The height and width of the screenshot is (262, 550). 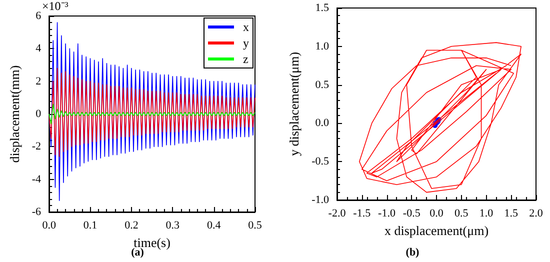 What do you see at coordinates (437, 214) in the screenshot?
I see `x-tick-label: 0.0` at bounding box center [437, 214].